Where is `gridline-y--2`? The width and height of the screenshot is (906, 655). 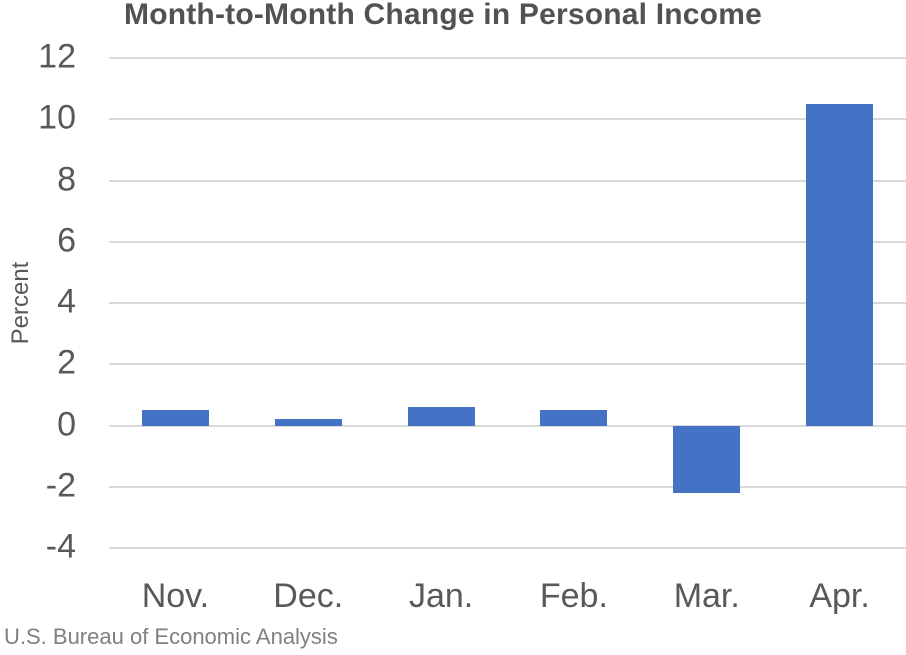 gridline-y--2 is located at coordinates (507, 486).